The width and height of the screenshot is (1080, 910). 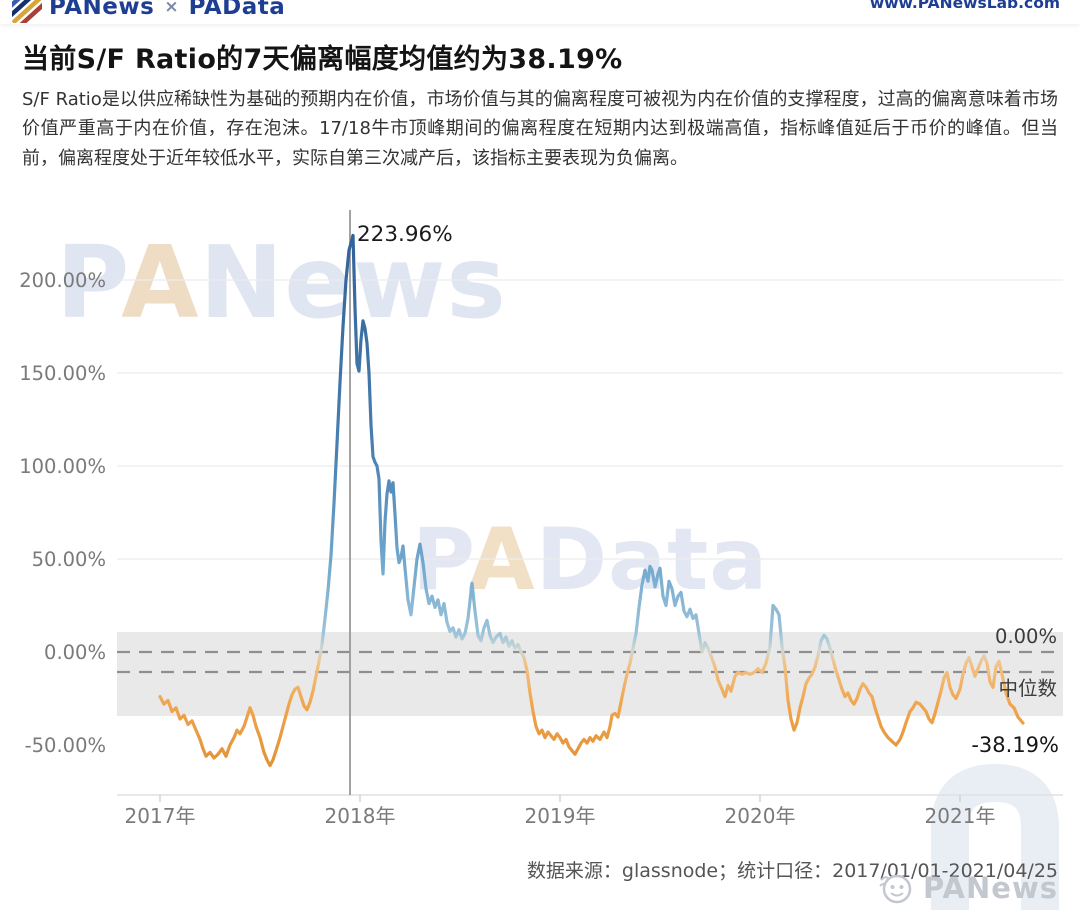 I want to click on y-tick-label: 150.00%, so click(x=62, y=373).